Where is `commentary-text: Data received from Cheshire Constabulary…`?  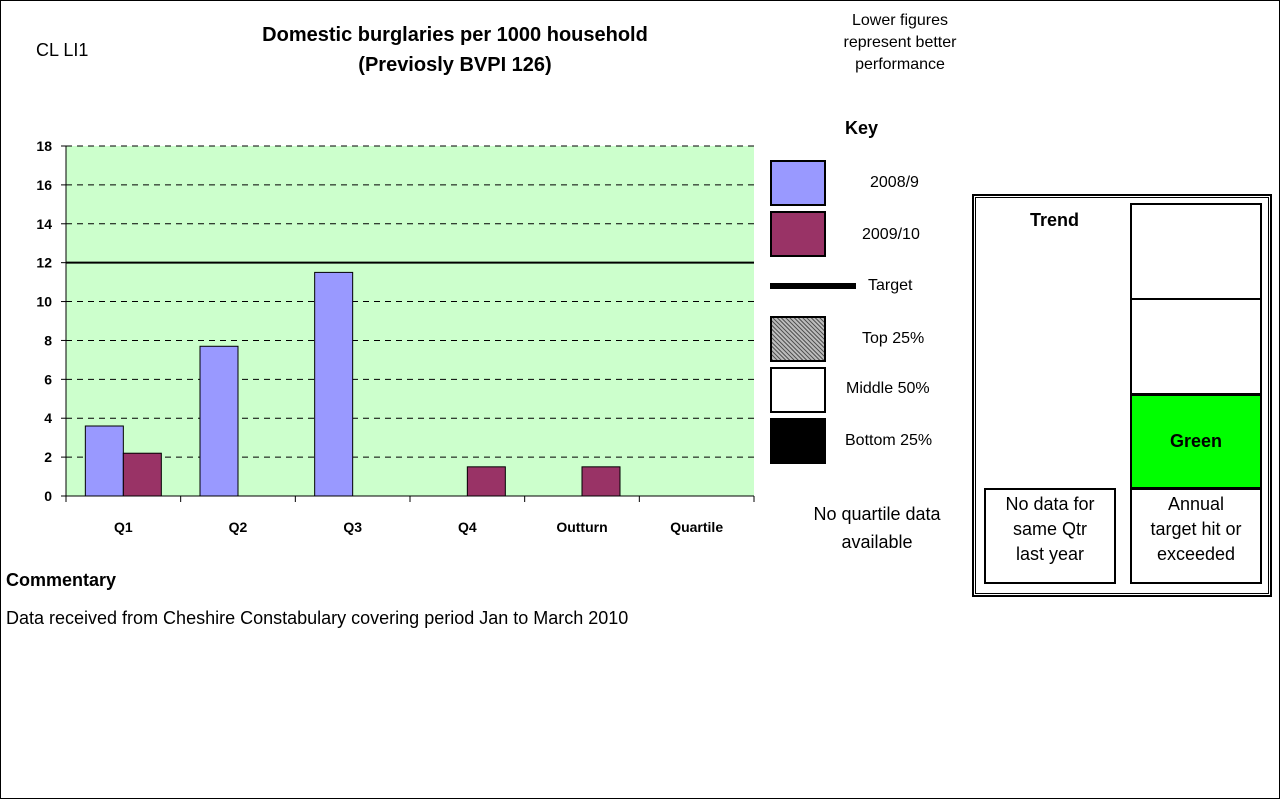
commentary-text: Data received from Cheshire Constabulary… is located at coordinates (317, 618).